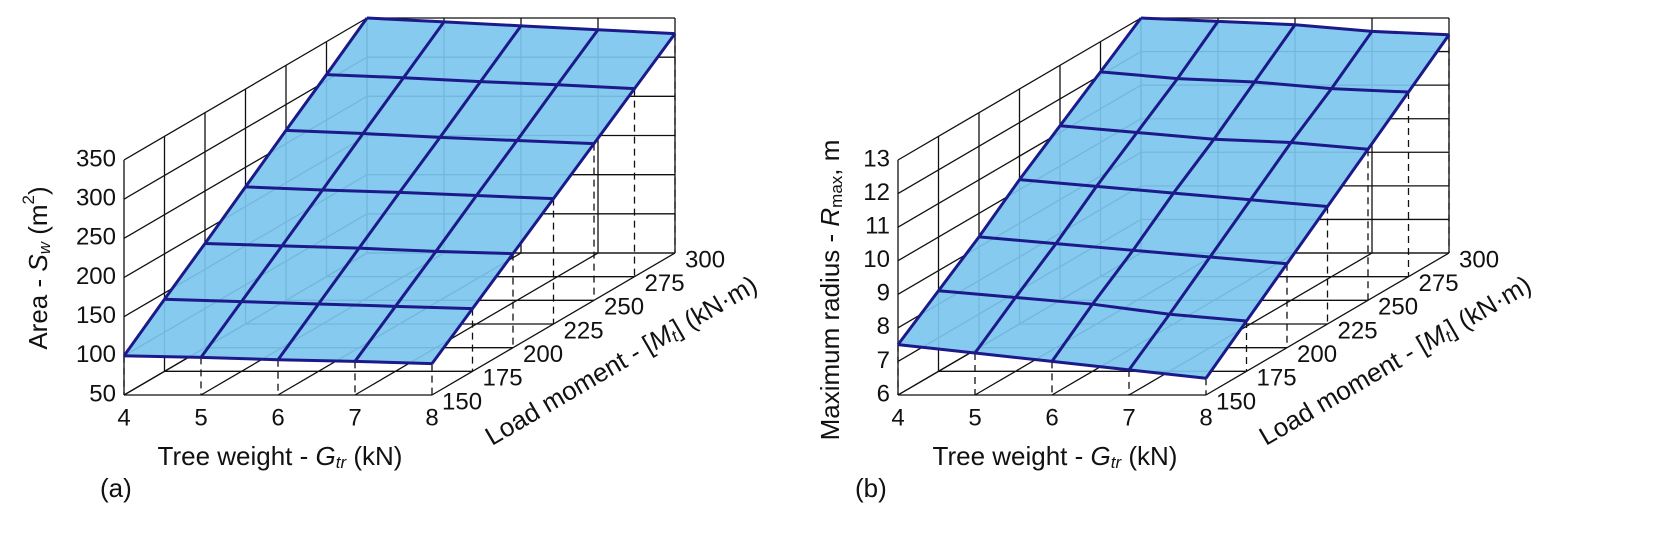  Describe the element at coordinates (96, 158) in the screenshot. I see `z-tick-label: 350` at that location.